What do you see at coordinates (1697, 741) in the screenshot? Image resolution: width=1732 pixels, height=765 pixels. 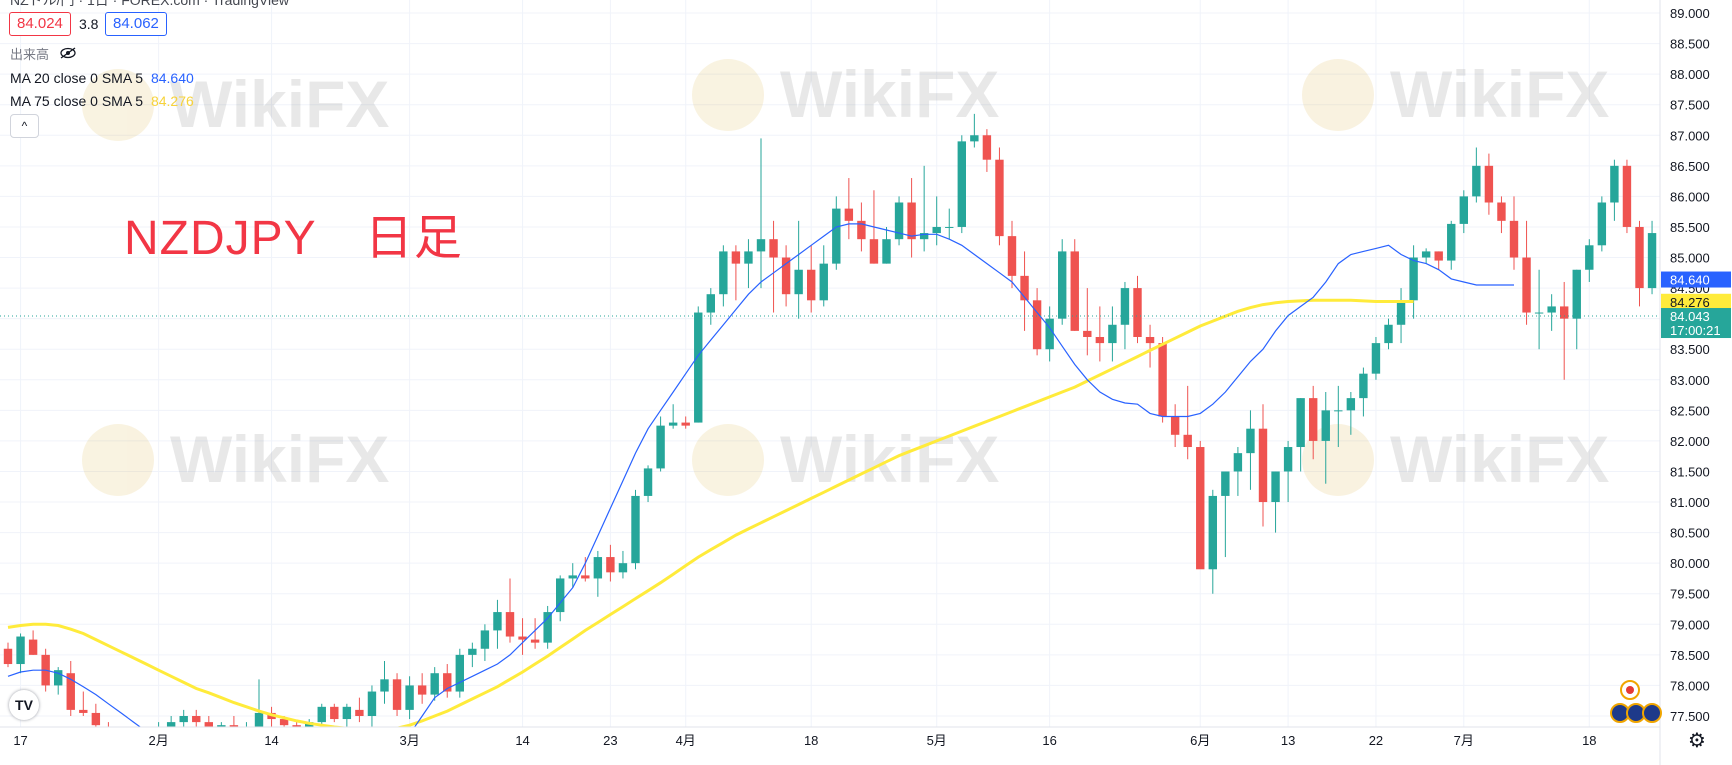 I see `gear-icon: ⚙` at bounding box center [1697, 741].